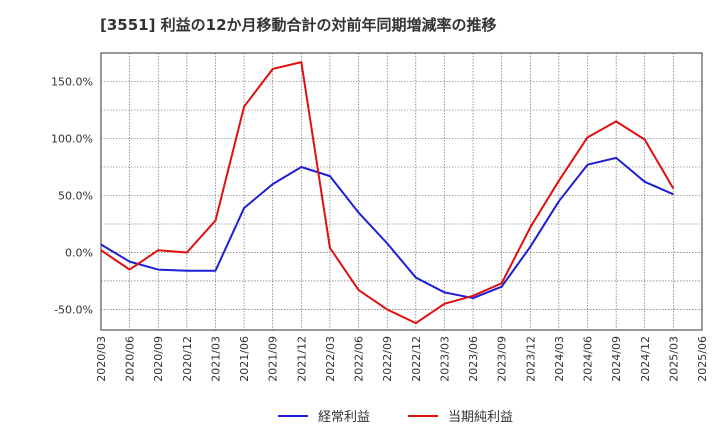 This screenshot has width=720, height=440. Describe the element at coordinates (73, 309) in the screenshot. I see `y-tick-label: -50.0%` at that location.